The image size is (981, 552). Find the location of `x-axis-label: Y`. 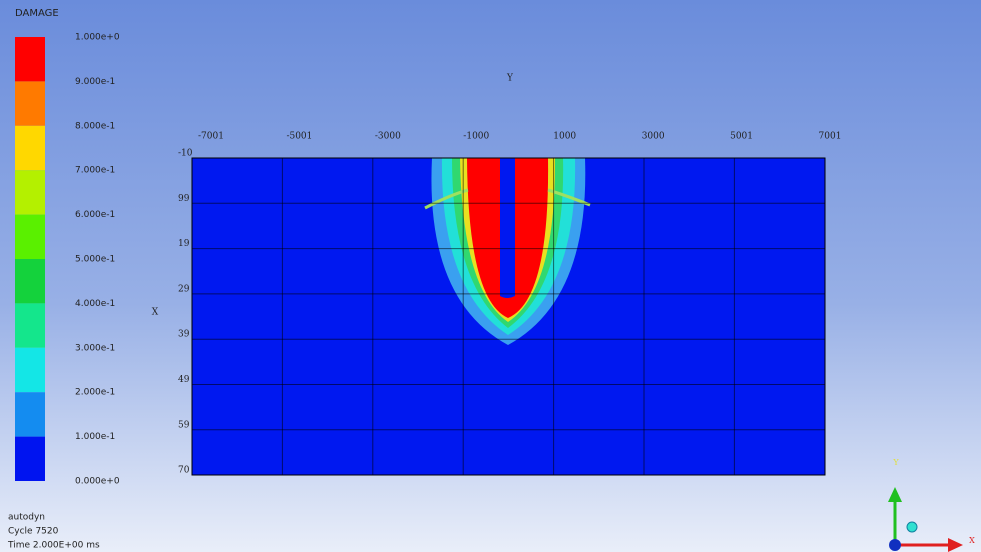

x-axis-label: Y is located at coordinates (510, 79).